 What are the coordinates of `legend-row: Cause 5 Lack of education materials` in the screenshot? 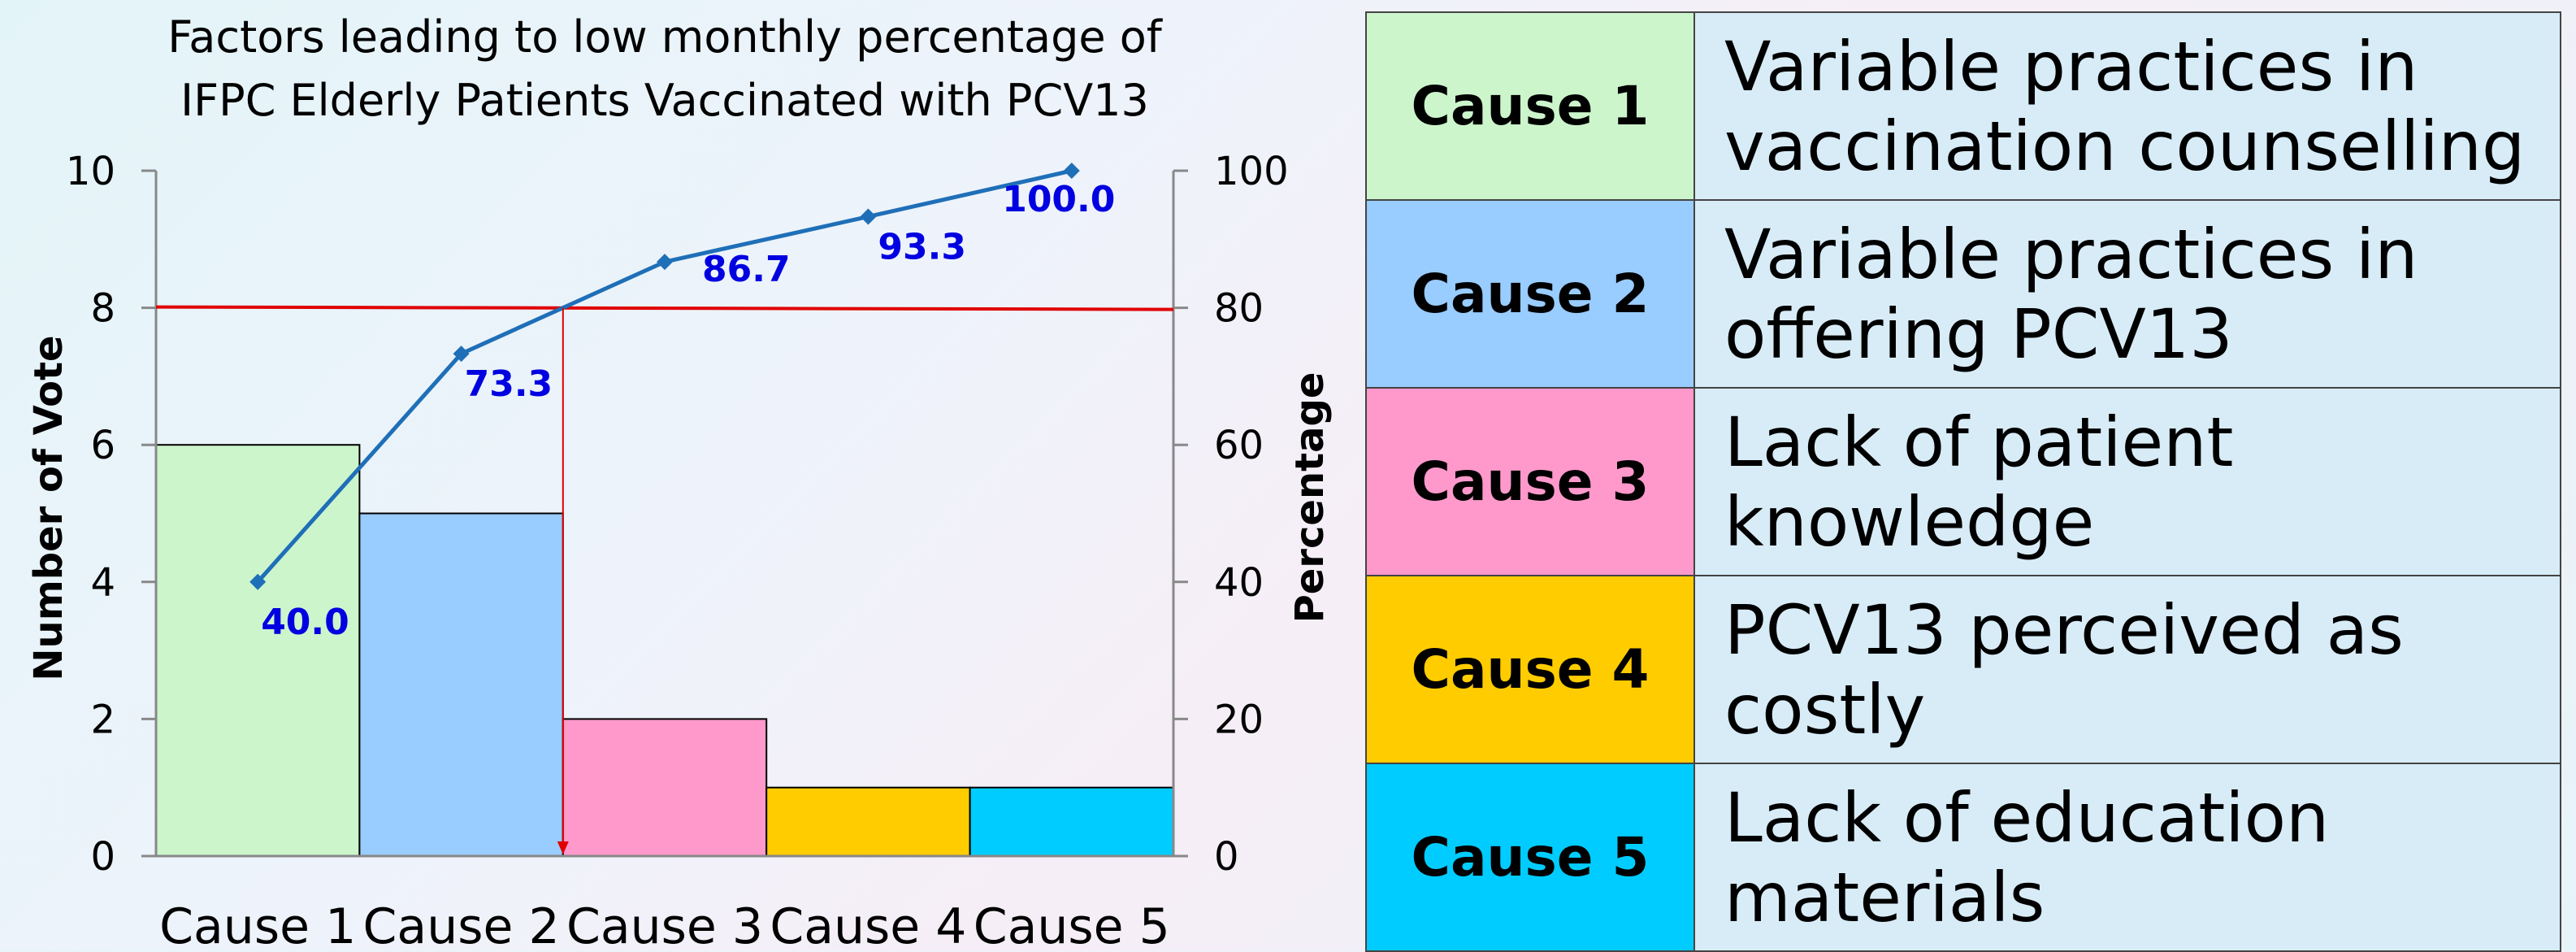 It's located at (1963, 858).